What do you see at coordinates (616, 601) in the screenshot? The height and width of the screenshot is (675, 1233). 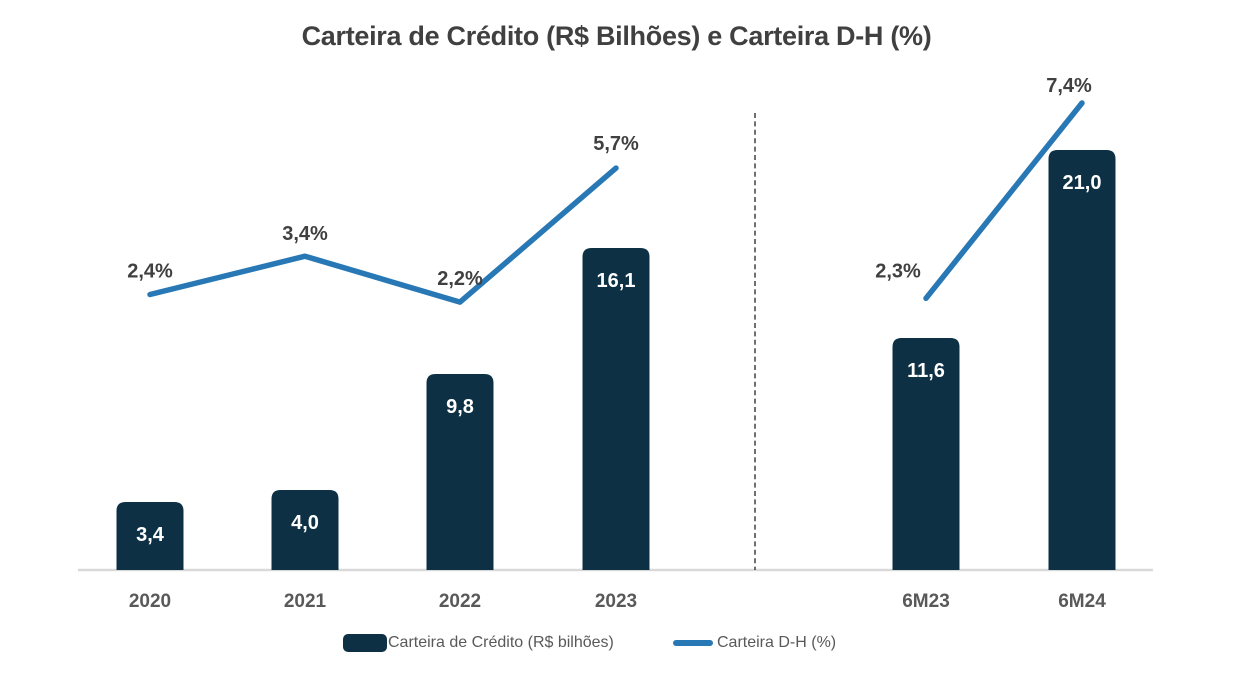 I see `x-axis-label-2023: 2023` at bounding box center [616, 601].